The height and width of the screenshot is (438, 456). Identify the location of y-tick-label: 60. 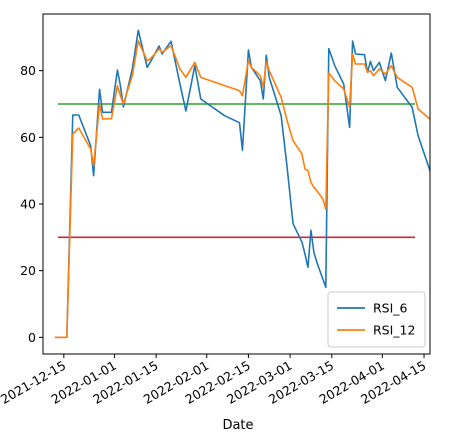
(28, 137).